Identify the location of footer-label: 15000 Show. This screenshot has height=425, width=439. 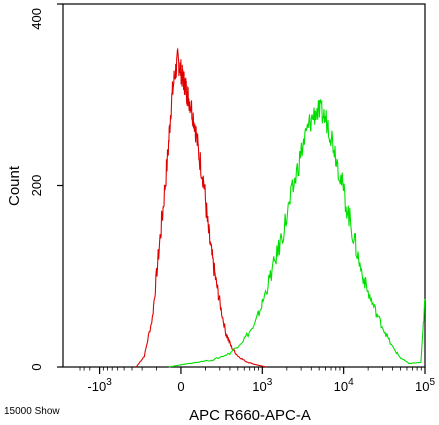
(32, 411).